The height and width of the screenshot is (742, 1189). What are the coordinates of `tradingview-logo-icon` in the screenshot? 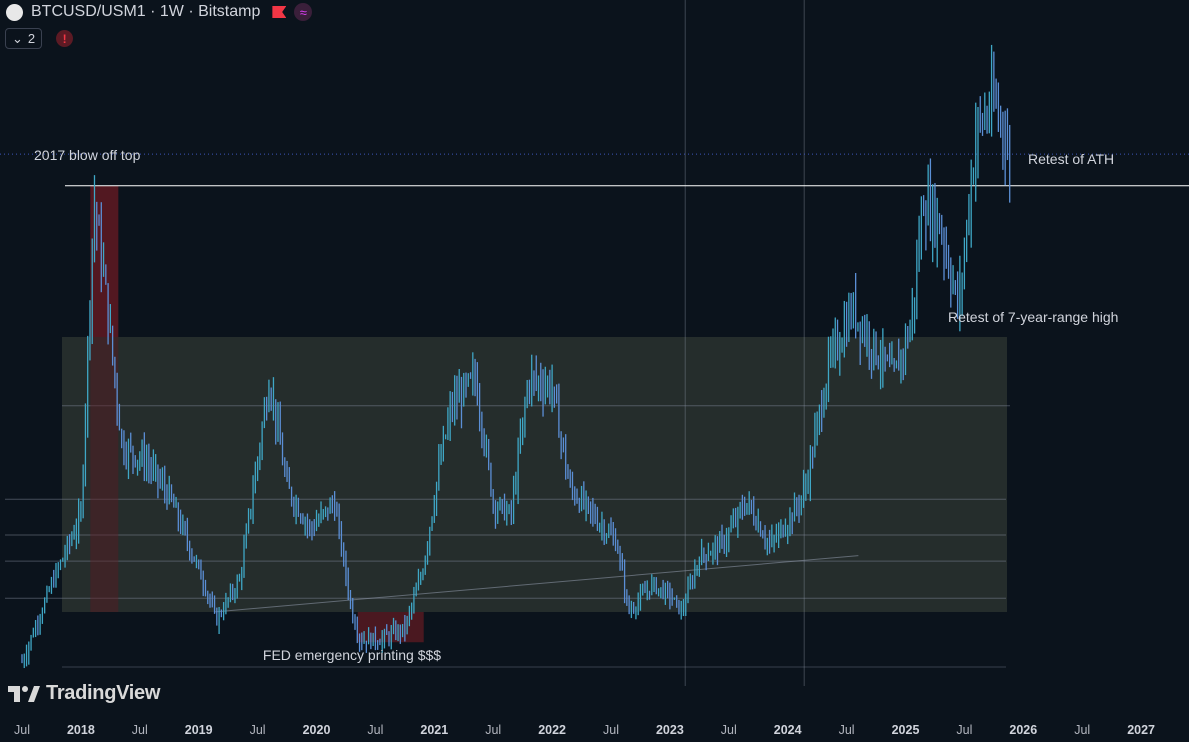 It's located at (24, 693).